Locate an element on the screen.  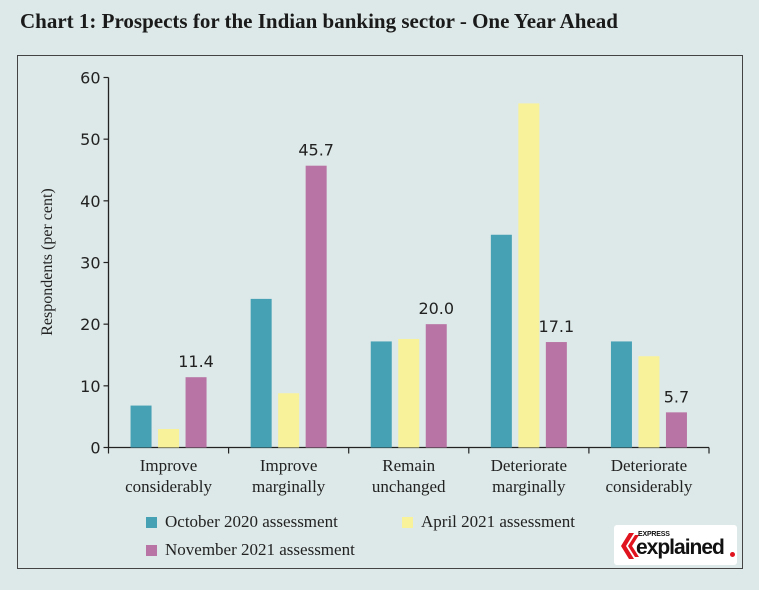
legend-label: April 2021 assessment is located at coordinates (498, 521).